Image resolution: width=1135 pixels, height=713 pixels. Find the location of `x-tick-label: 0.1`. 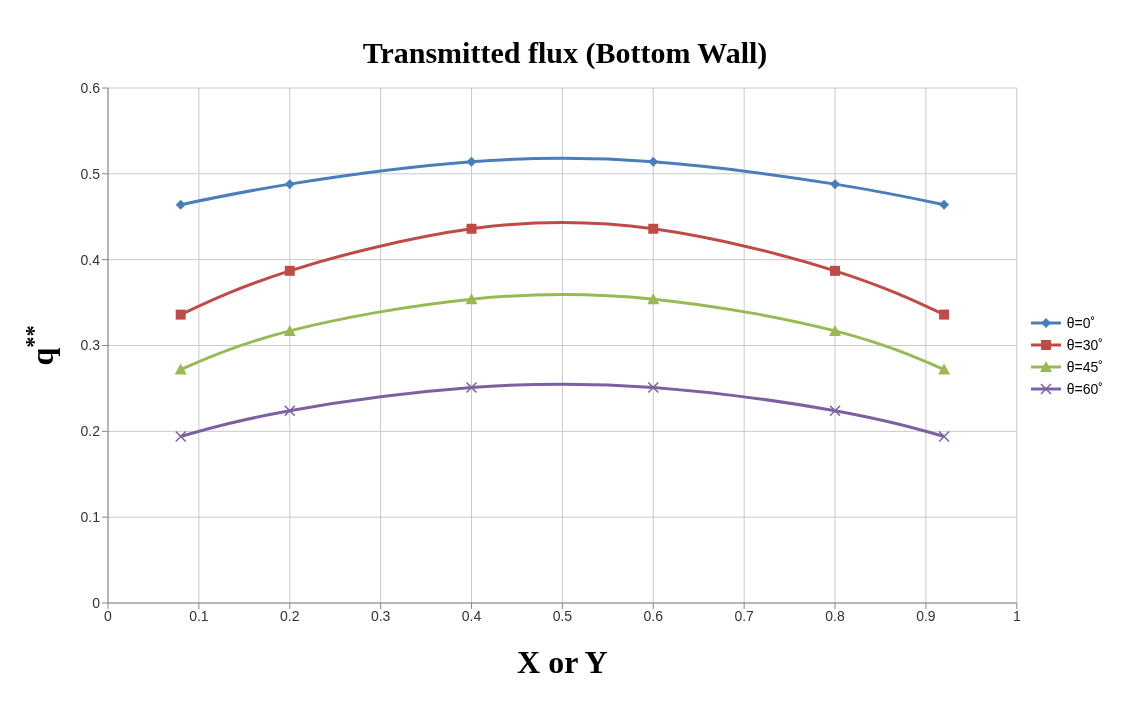

x-tick-label: 0.1 is located at coordinates (199, 615).